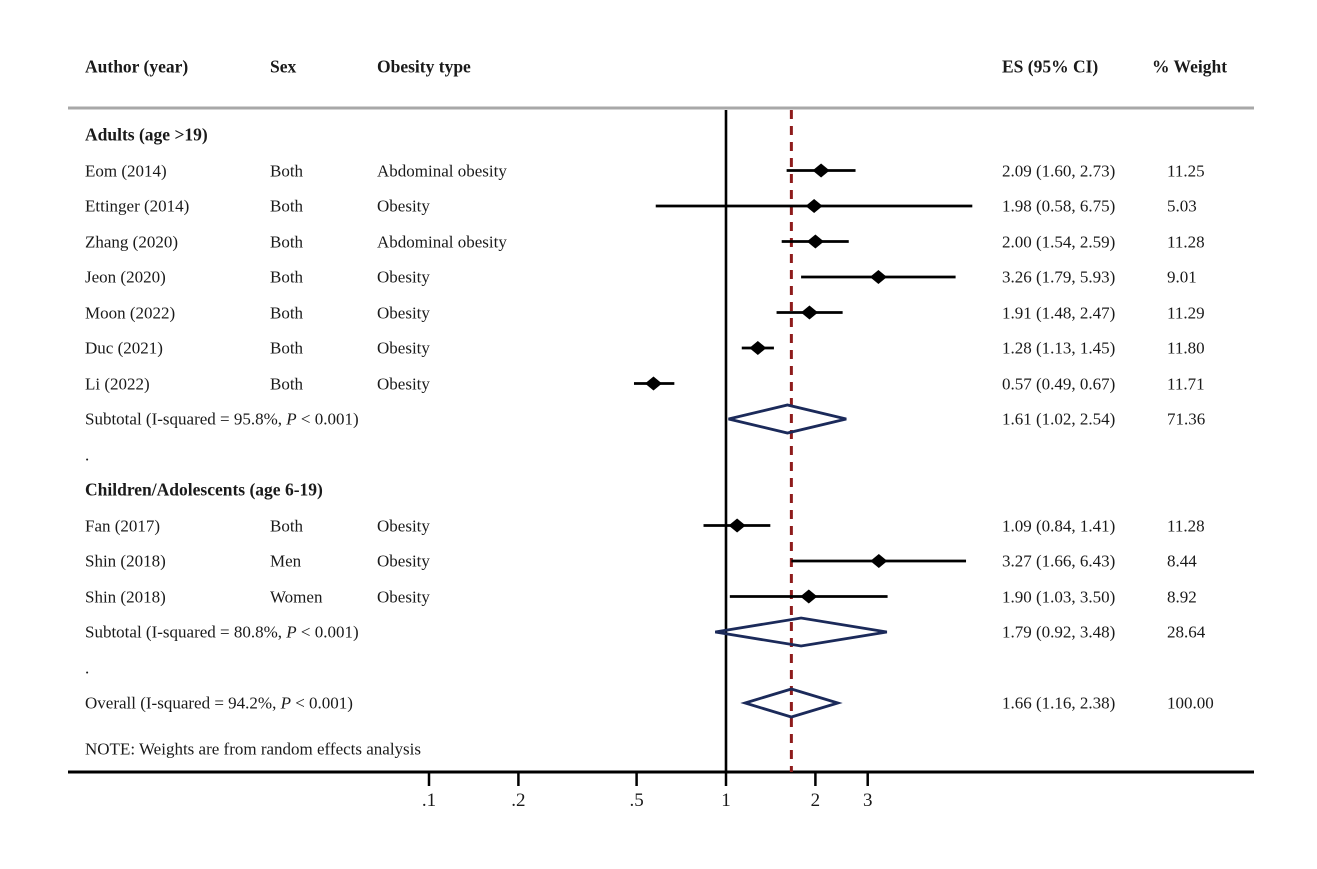 The height and width of the screenshot is (869, 1317). I want to click on study-author: Eom (2014), so click(126, 170).